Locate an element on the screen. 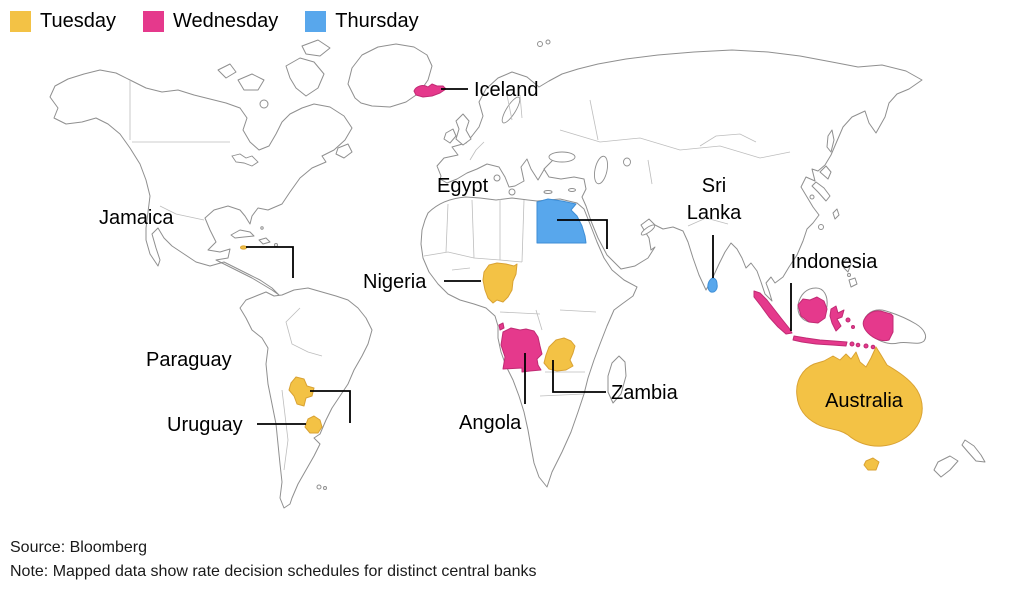  country-nigeria is located at coordinates (500, 283).